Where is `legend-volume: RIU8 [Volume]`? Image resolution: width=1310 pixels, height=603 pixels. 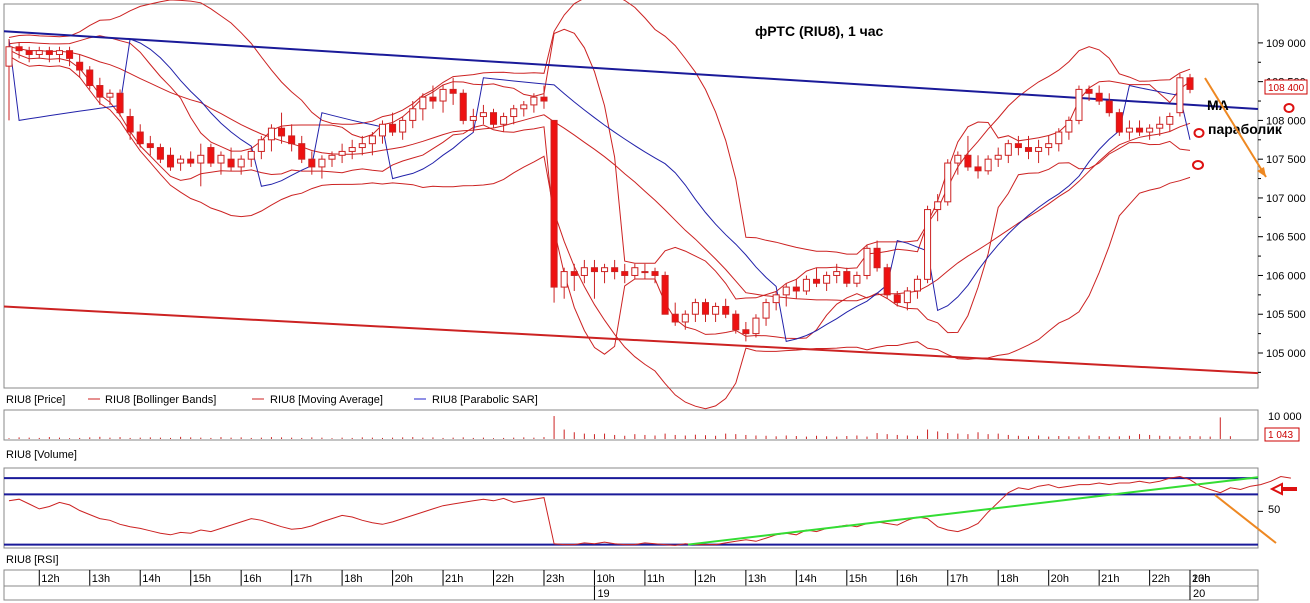
legend-volume: RIU8 [Volume] is located at coordinates (41, 455).